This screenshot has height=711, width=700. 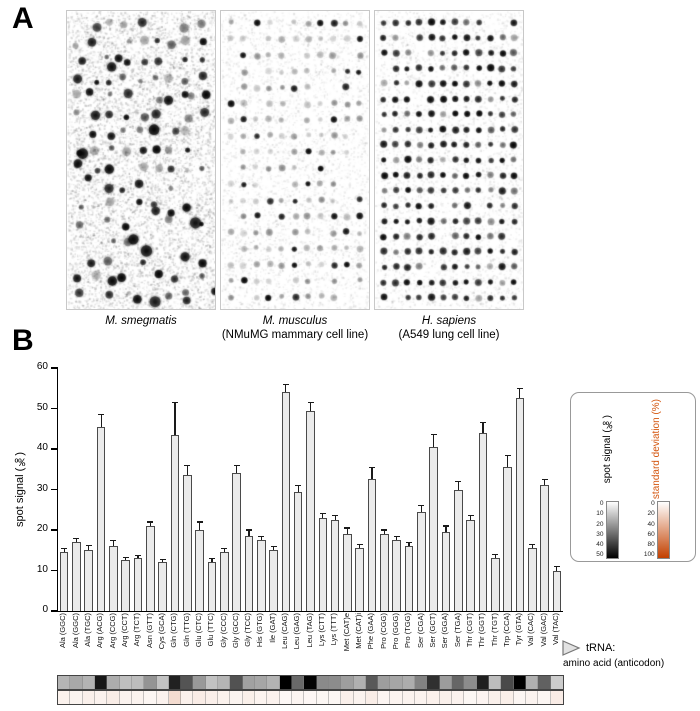 I want to click on y-axis-tick-label: 60, so click(x=42, y=366).